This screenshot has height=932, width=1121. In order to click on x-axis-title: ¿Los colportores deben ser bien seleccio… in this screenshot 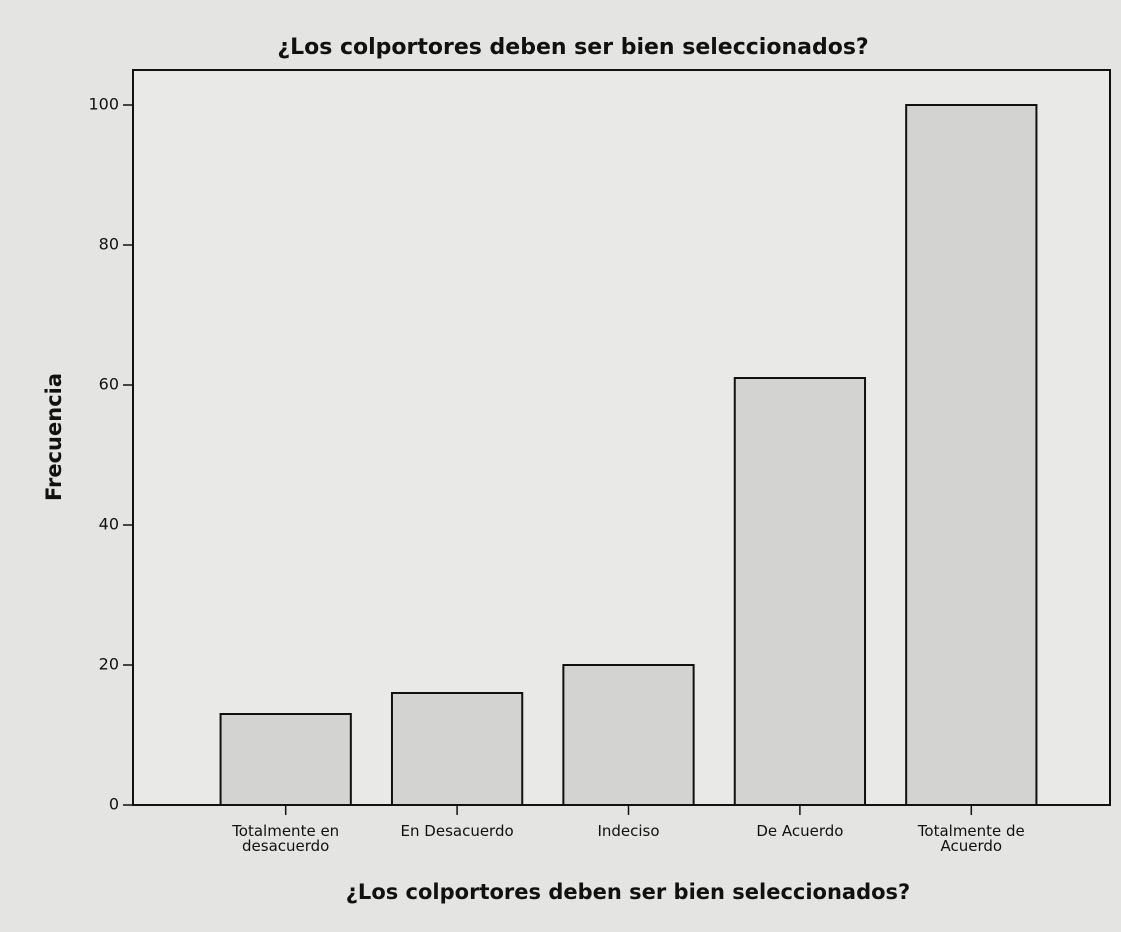, I will do `click(628, 892)`.